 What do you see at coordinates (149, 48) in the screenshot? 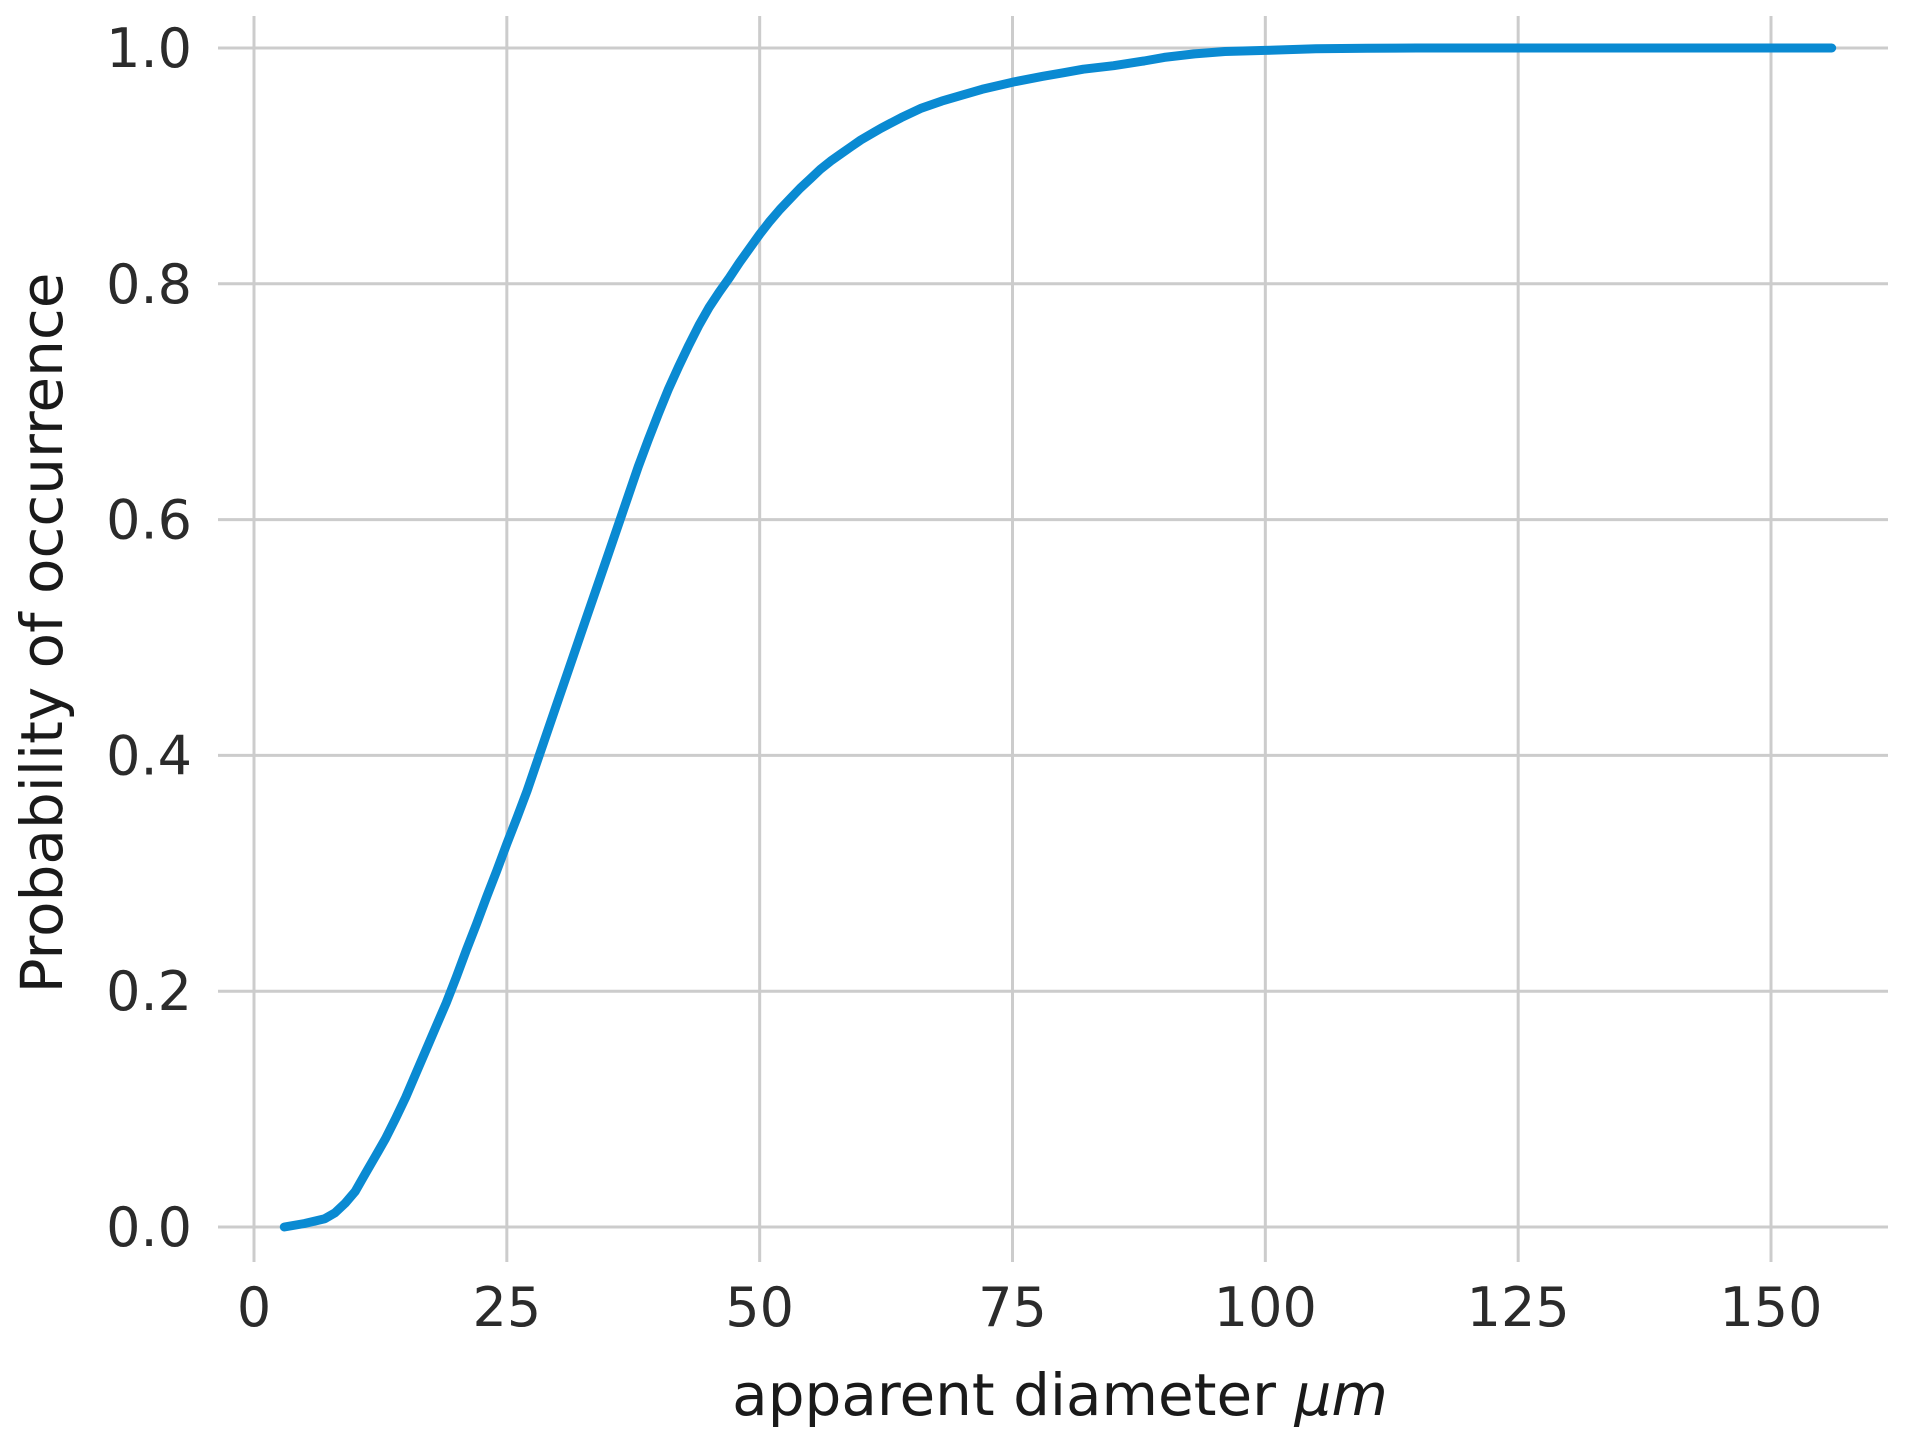
I see `y-tick-label-1.0: 1.0` at bounding box center [149, 48].